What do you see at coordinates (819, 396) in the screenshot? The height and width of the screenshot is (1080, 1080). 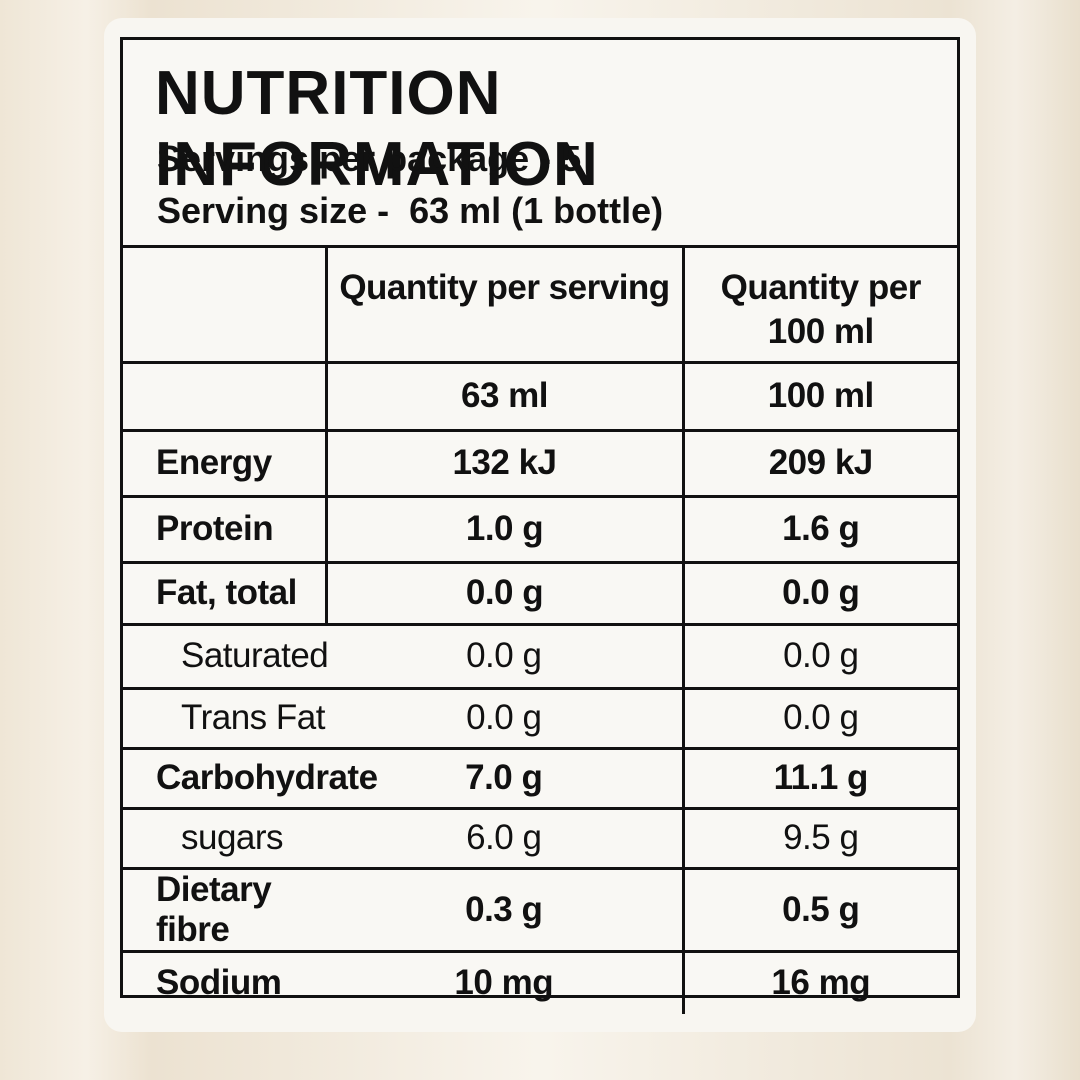 I see `cell: 100 ml` at bounding box center [819, 396].